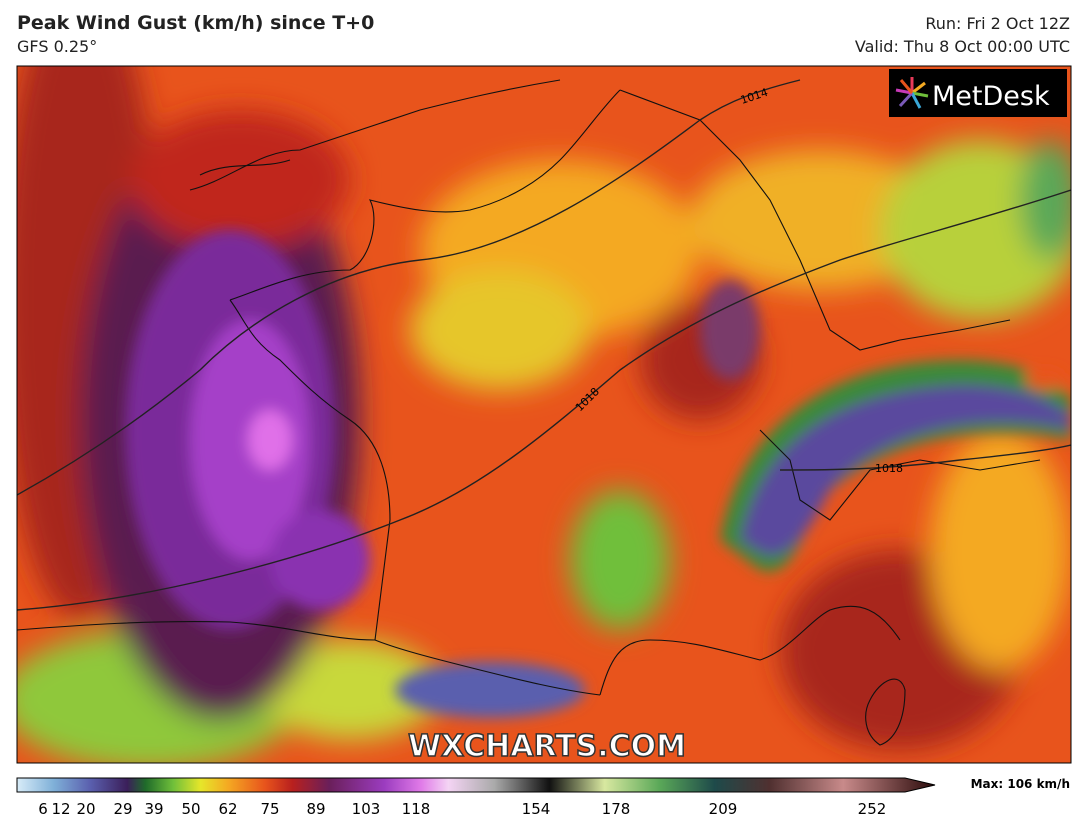 The width and height of the screenshot is (1082, 820). Describe the element at coordinates (60, 809) in the screenshot. I see `colorbar-tick-label: 12` at that location.